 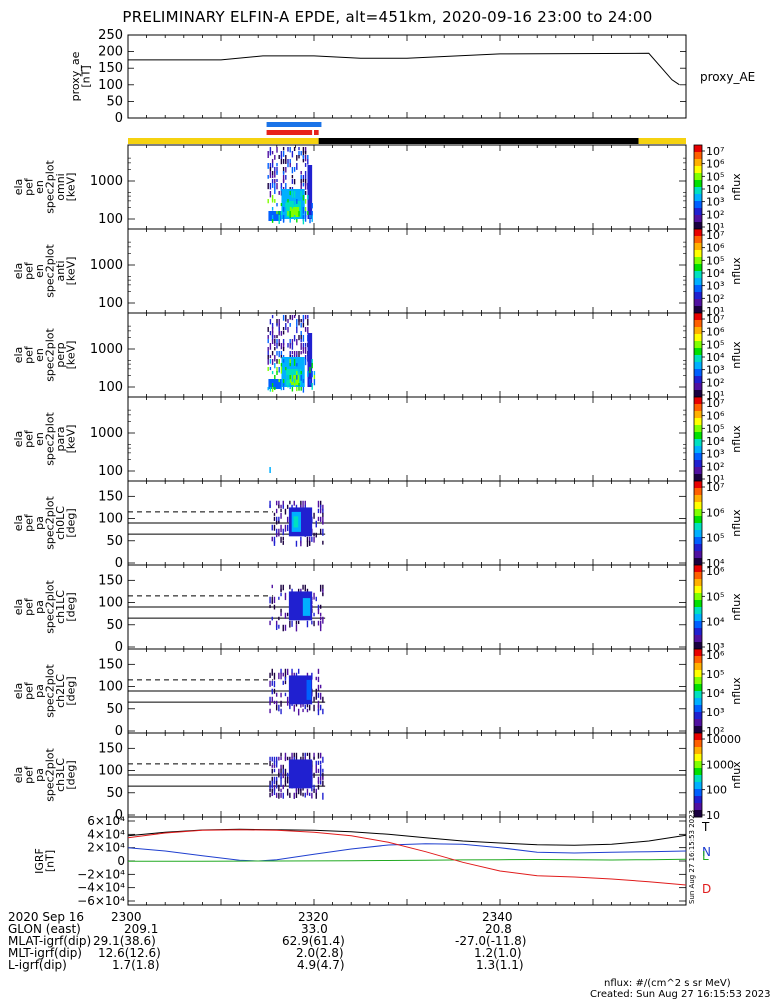 I want to click on energy-panel-3-ylabel-line: en, so click(x=39, y=355).